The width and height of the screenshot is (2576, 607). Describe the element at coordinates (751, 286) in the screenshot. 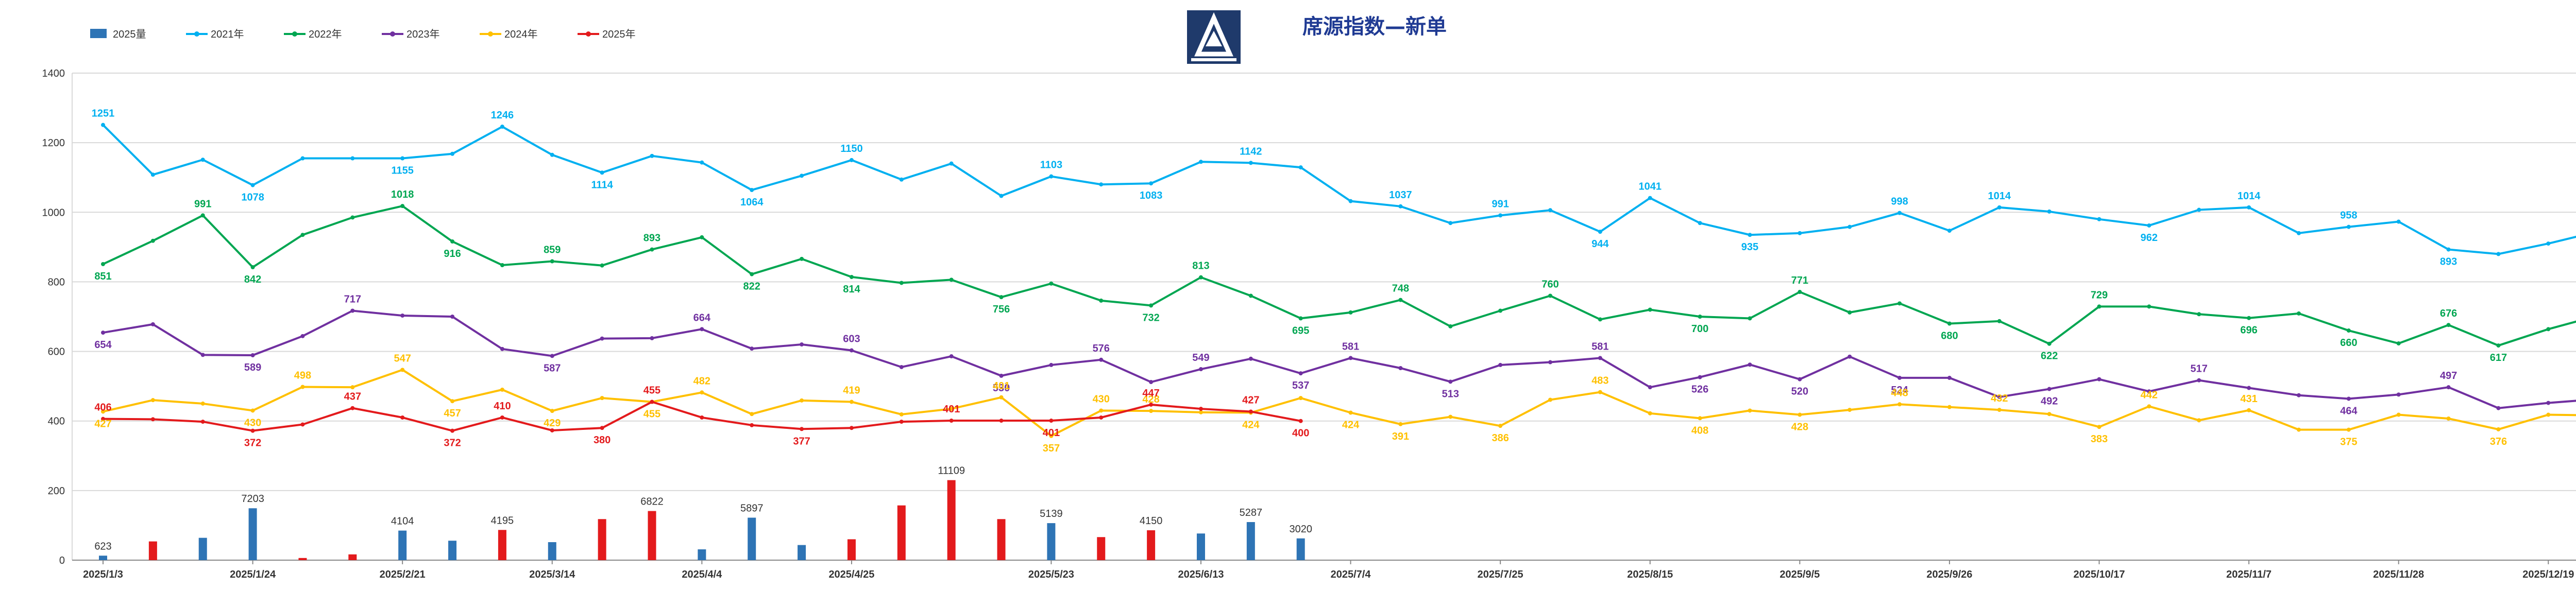

I see `data-label-y2022: 822` at that location.